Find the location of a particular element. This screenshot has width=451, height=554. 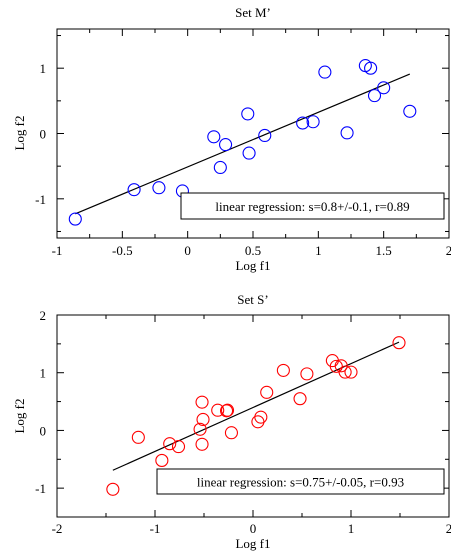

regression-annotation: linear regression: s=0.8+/-0.1, r=0.89 is located at coordinates (312, 206).